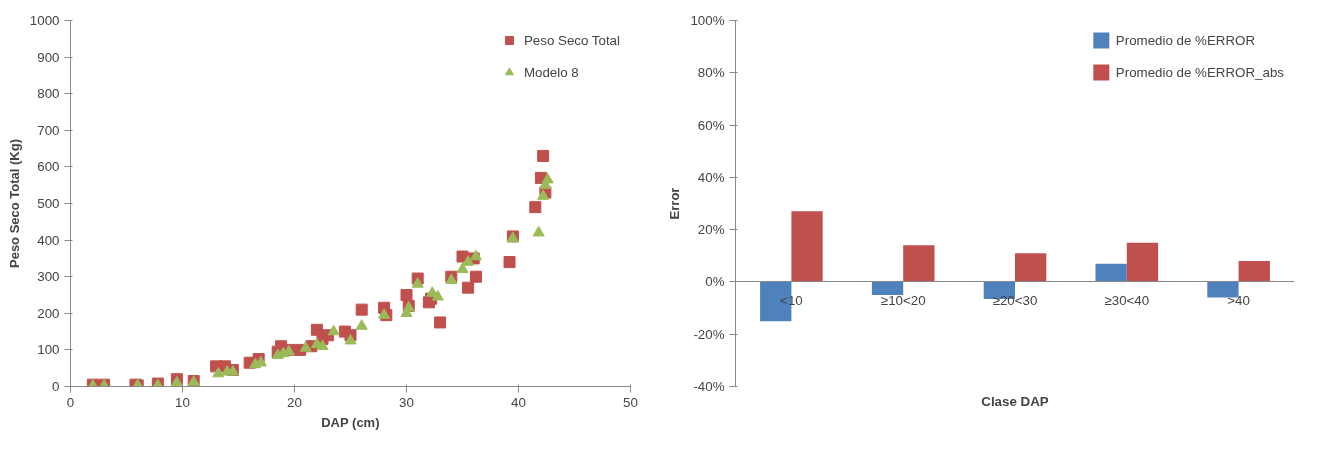 The image size is (1329, 451). I want to click on x-tick-label: ≥20<30, so click(1015, 300).